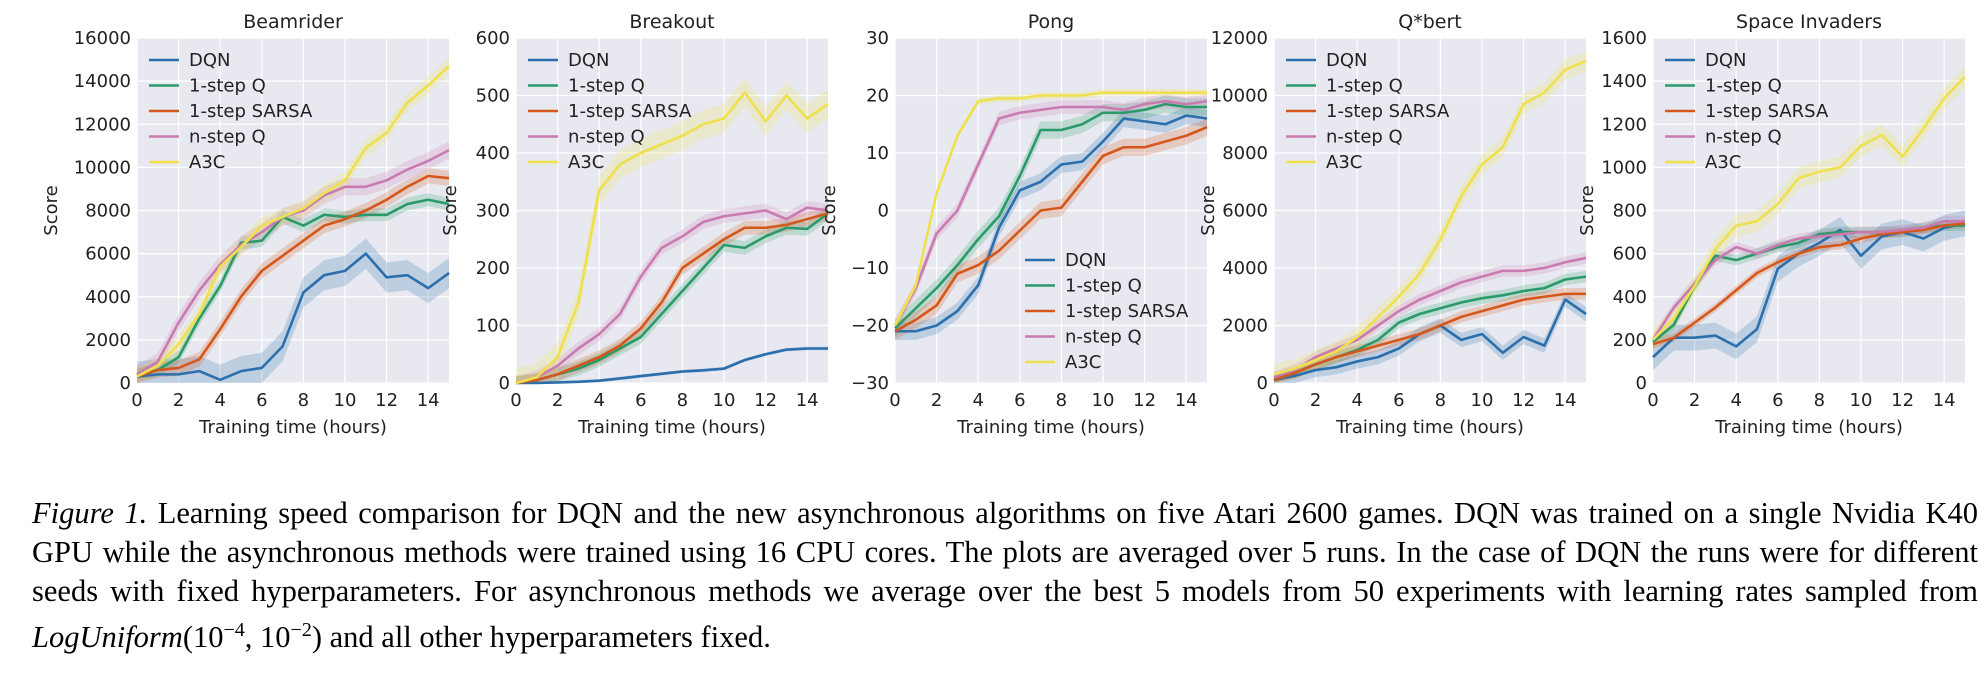  Describe the element at coordinates (1624, 81) in the screenshot. I see `y-tick-label: 1400` at that location.